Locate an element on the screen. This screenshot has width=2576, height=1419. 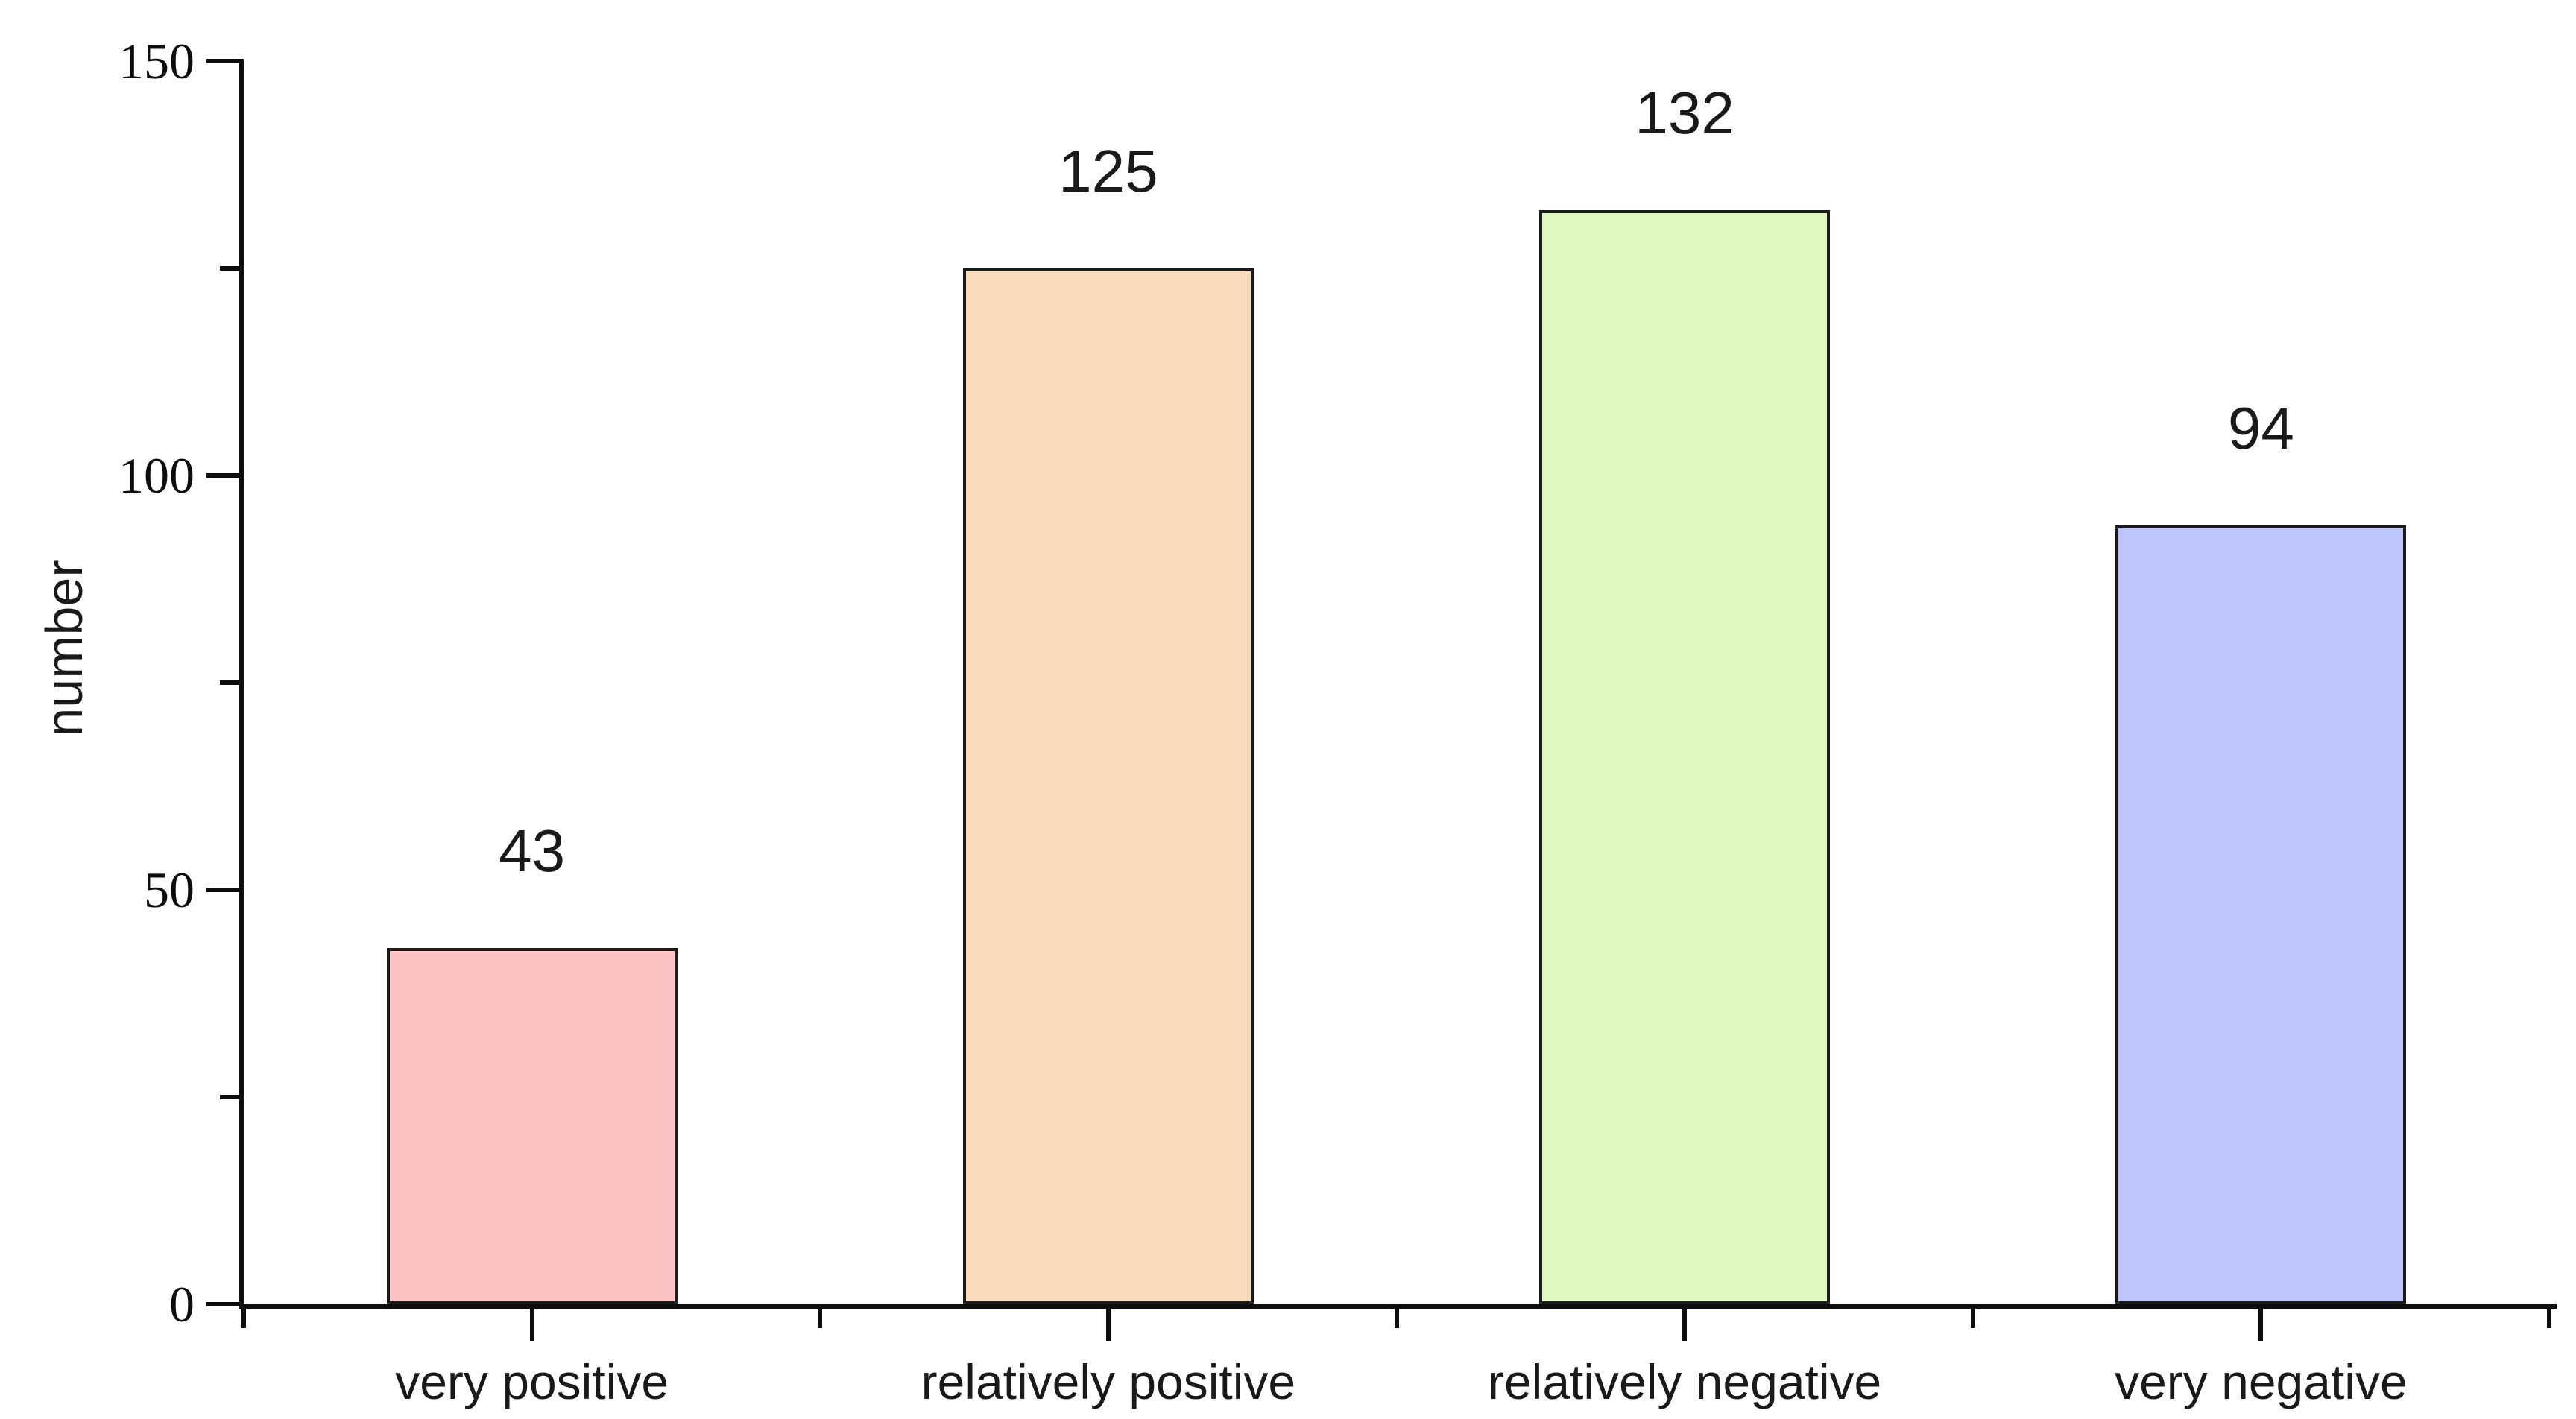
bar-value-label: 94 is located at coordinates (2260, 428).